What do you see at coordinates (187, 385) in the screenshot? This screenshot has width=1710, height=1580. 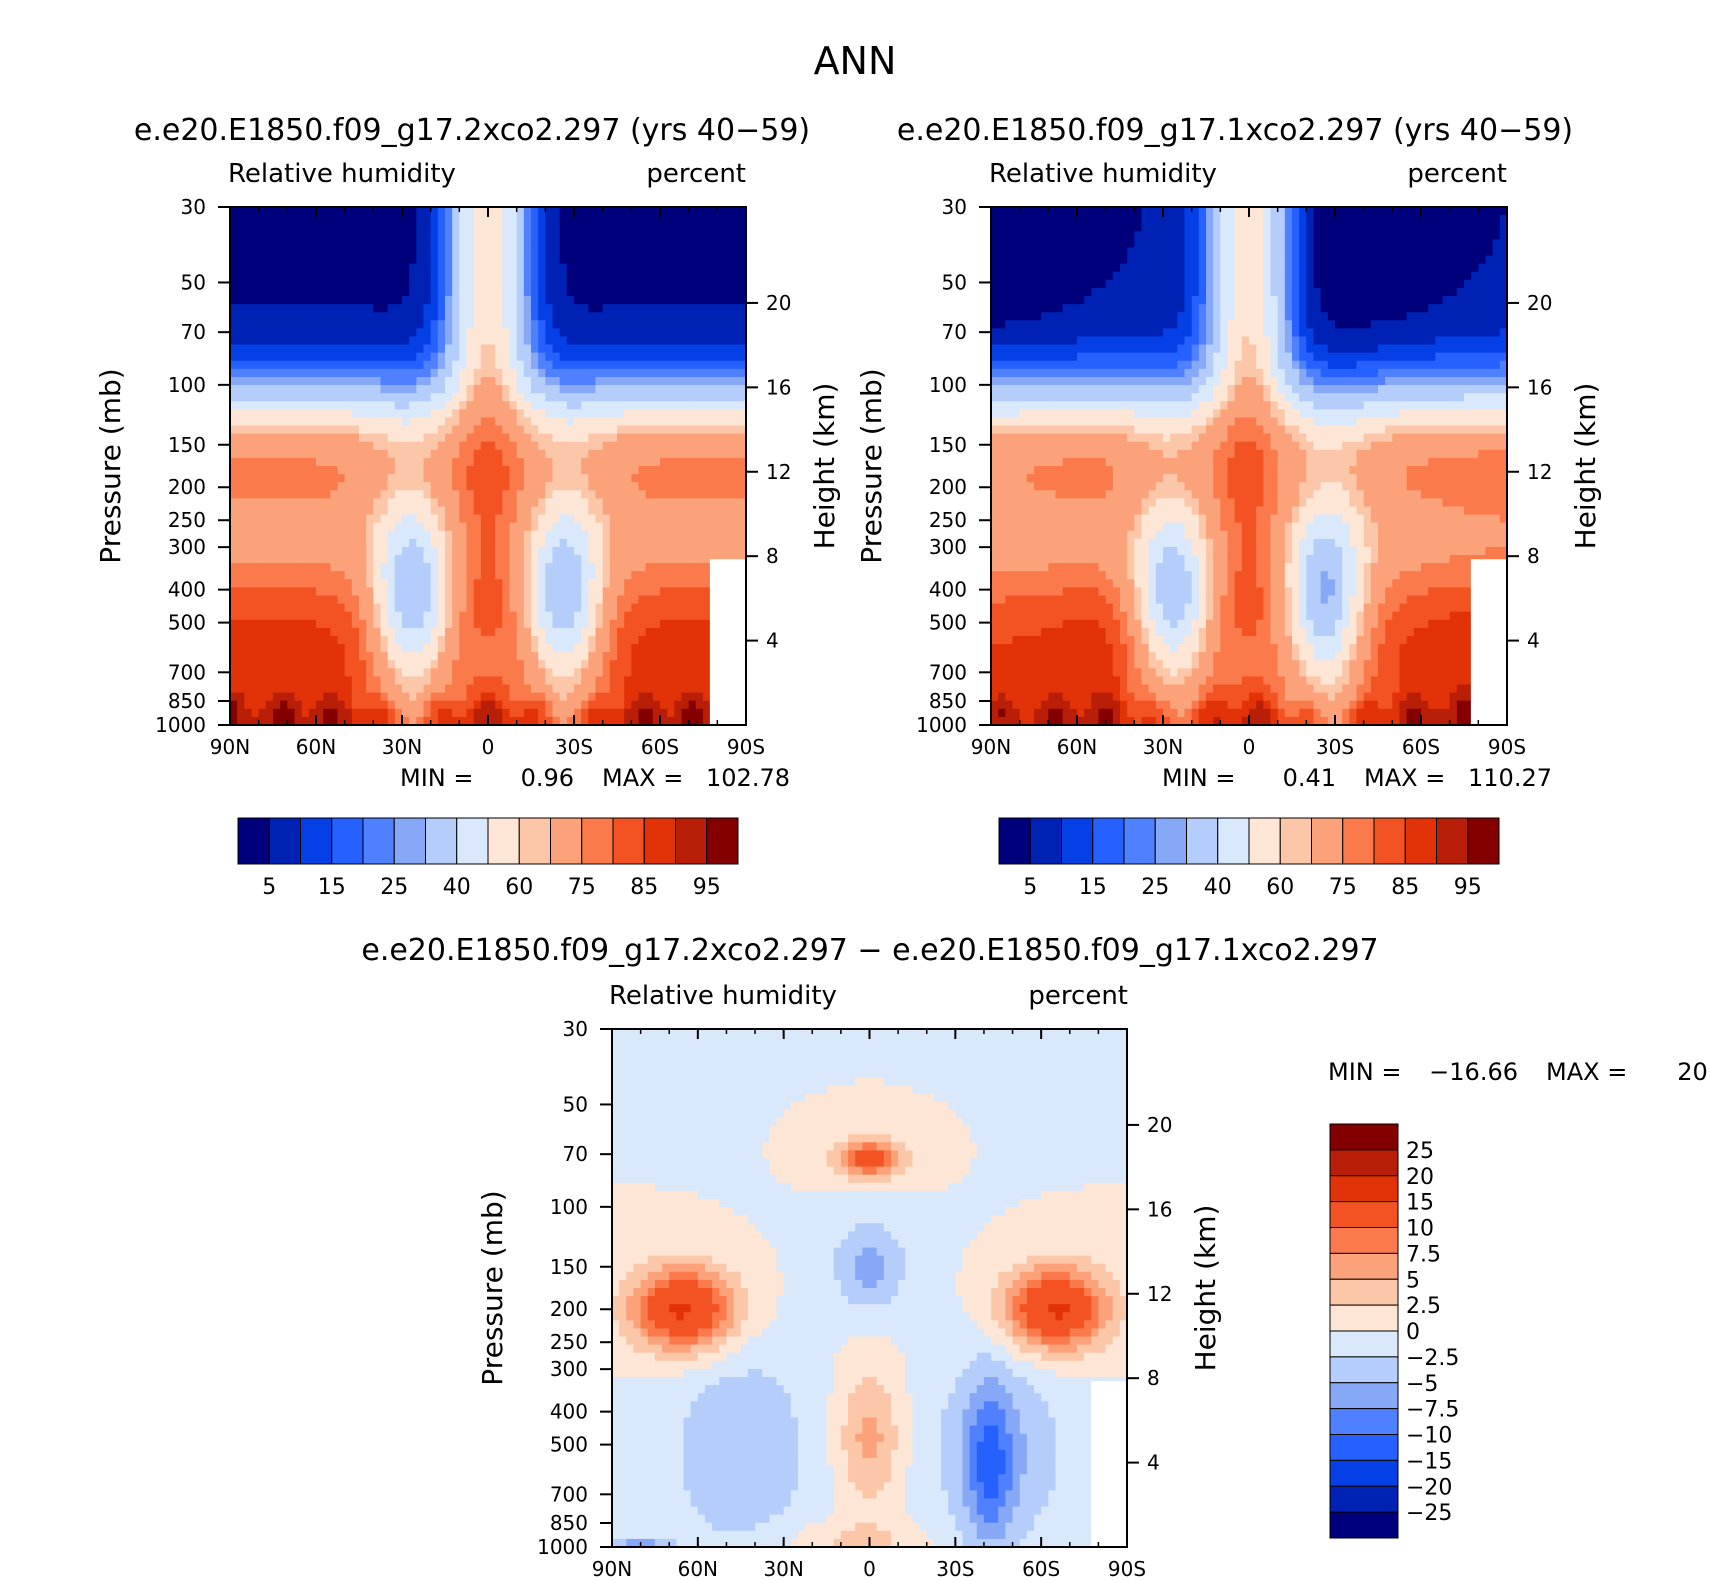 I see `p-tick-label: 100` at bounding box center [187, 385].